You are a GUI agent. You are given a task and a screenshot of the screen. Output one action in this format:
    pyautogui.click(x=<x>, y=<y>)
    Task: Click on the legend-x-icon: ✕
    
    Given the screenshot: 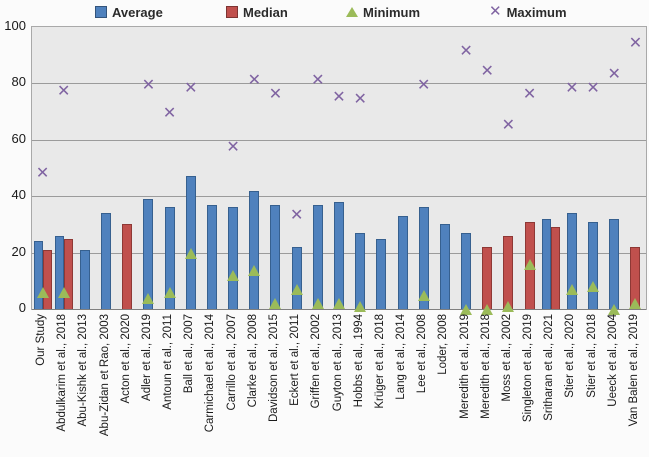 What is the action you would take?
    pyautogui.click(x=495, y=11)
    